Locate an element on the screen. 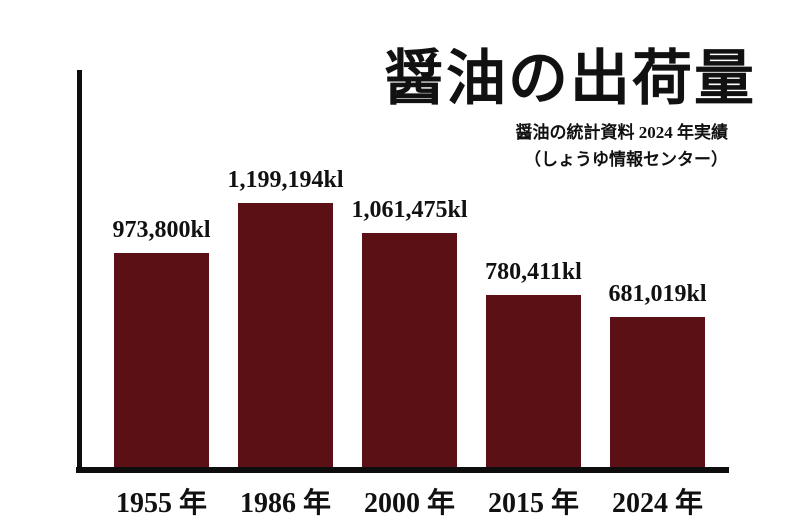 The image size is (800, 532). bar-column: 780,411kl 2015 年 is located at coordinates (533, 266).